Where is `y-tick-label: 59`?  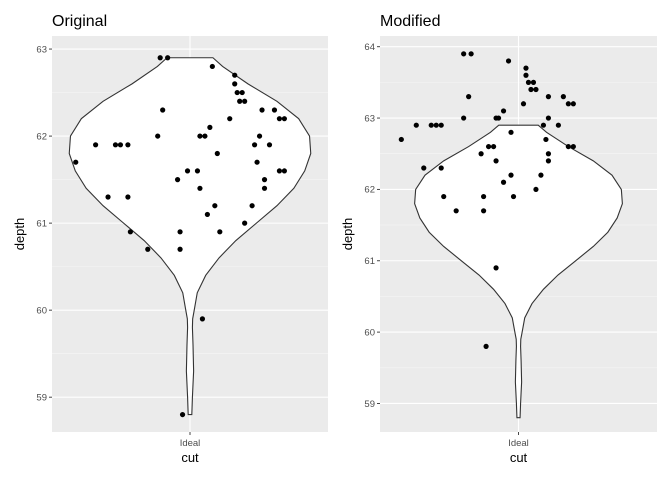
y-tick-label: 59 is located at coordinates (41, 397).